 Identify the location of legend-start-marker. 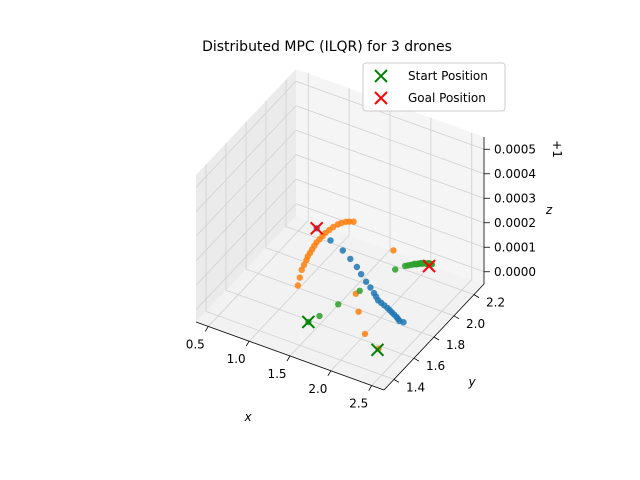
(381, 76).